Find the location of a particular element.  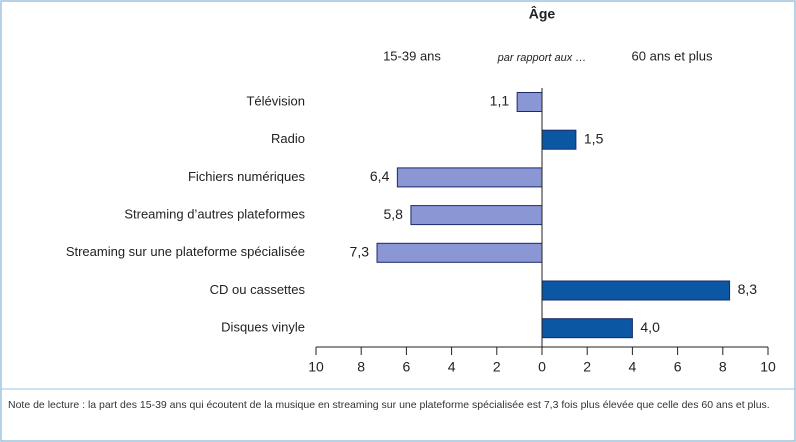

category-label: CD ou cassettes is located at coordinates (258, 289).